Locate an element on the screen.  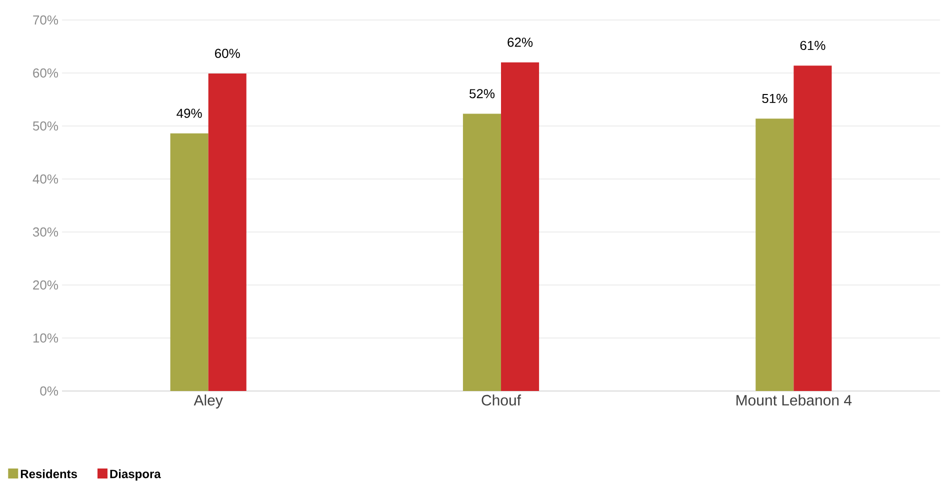
y-tick-label: 40% is located at coordinates (45, 179).